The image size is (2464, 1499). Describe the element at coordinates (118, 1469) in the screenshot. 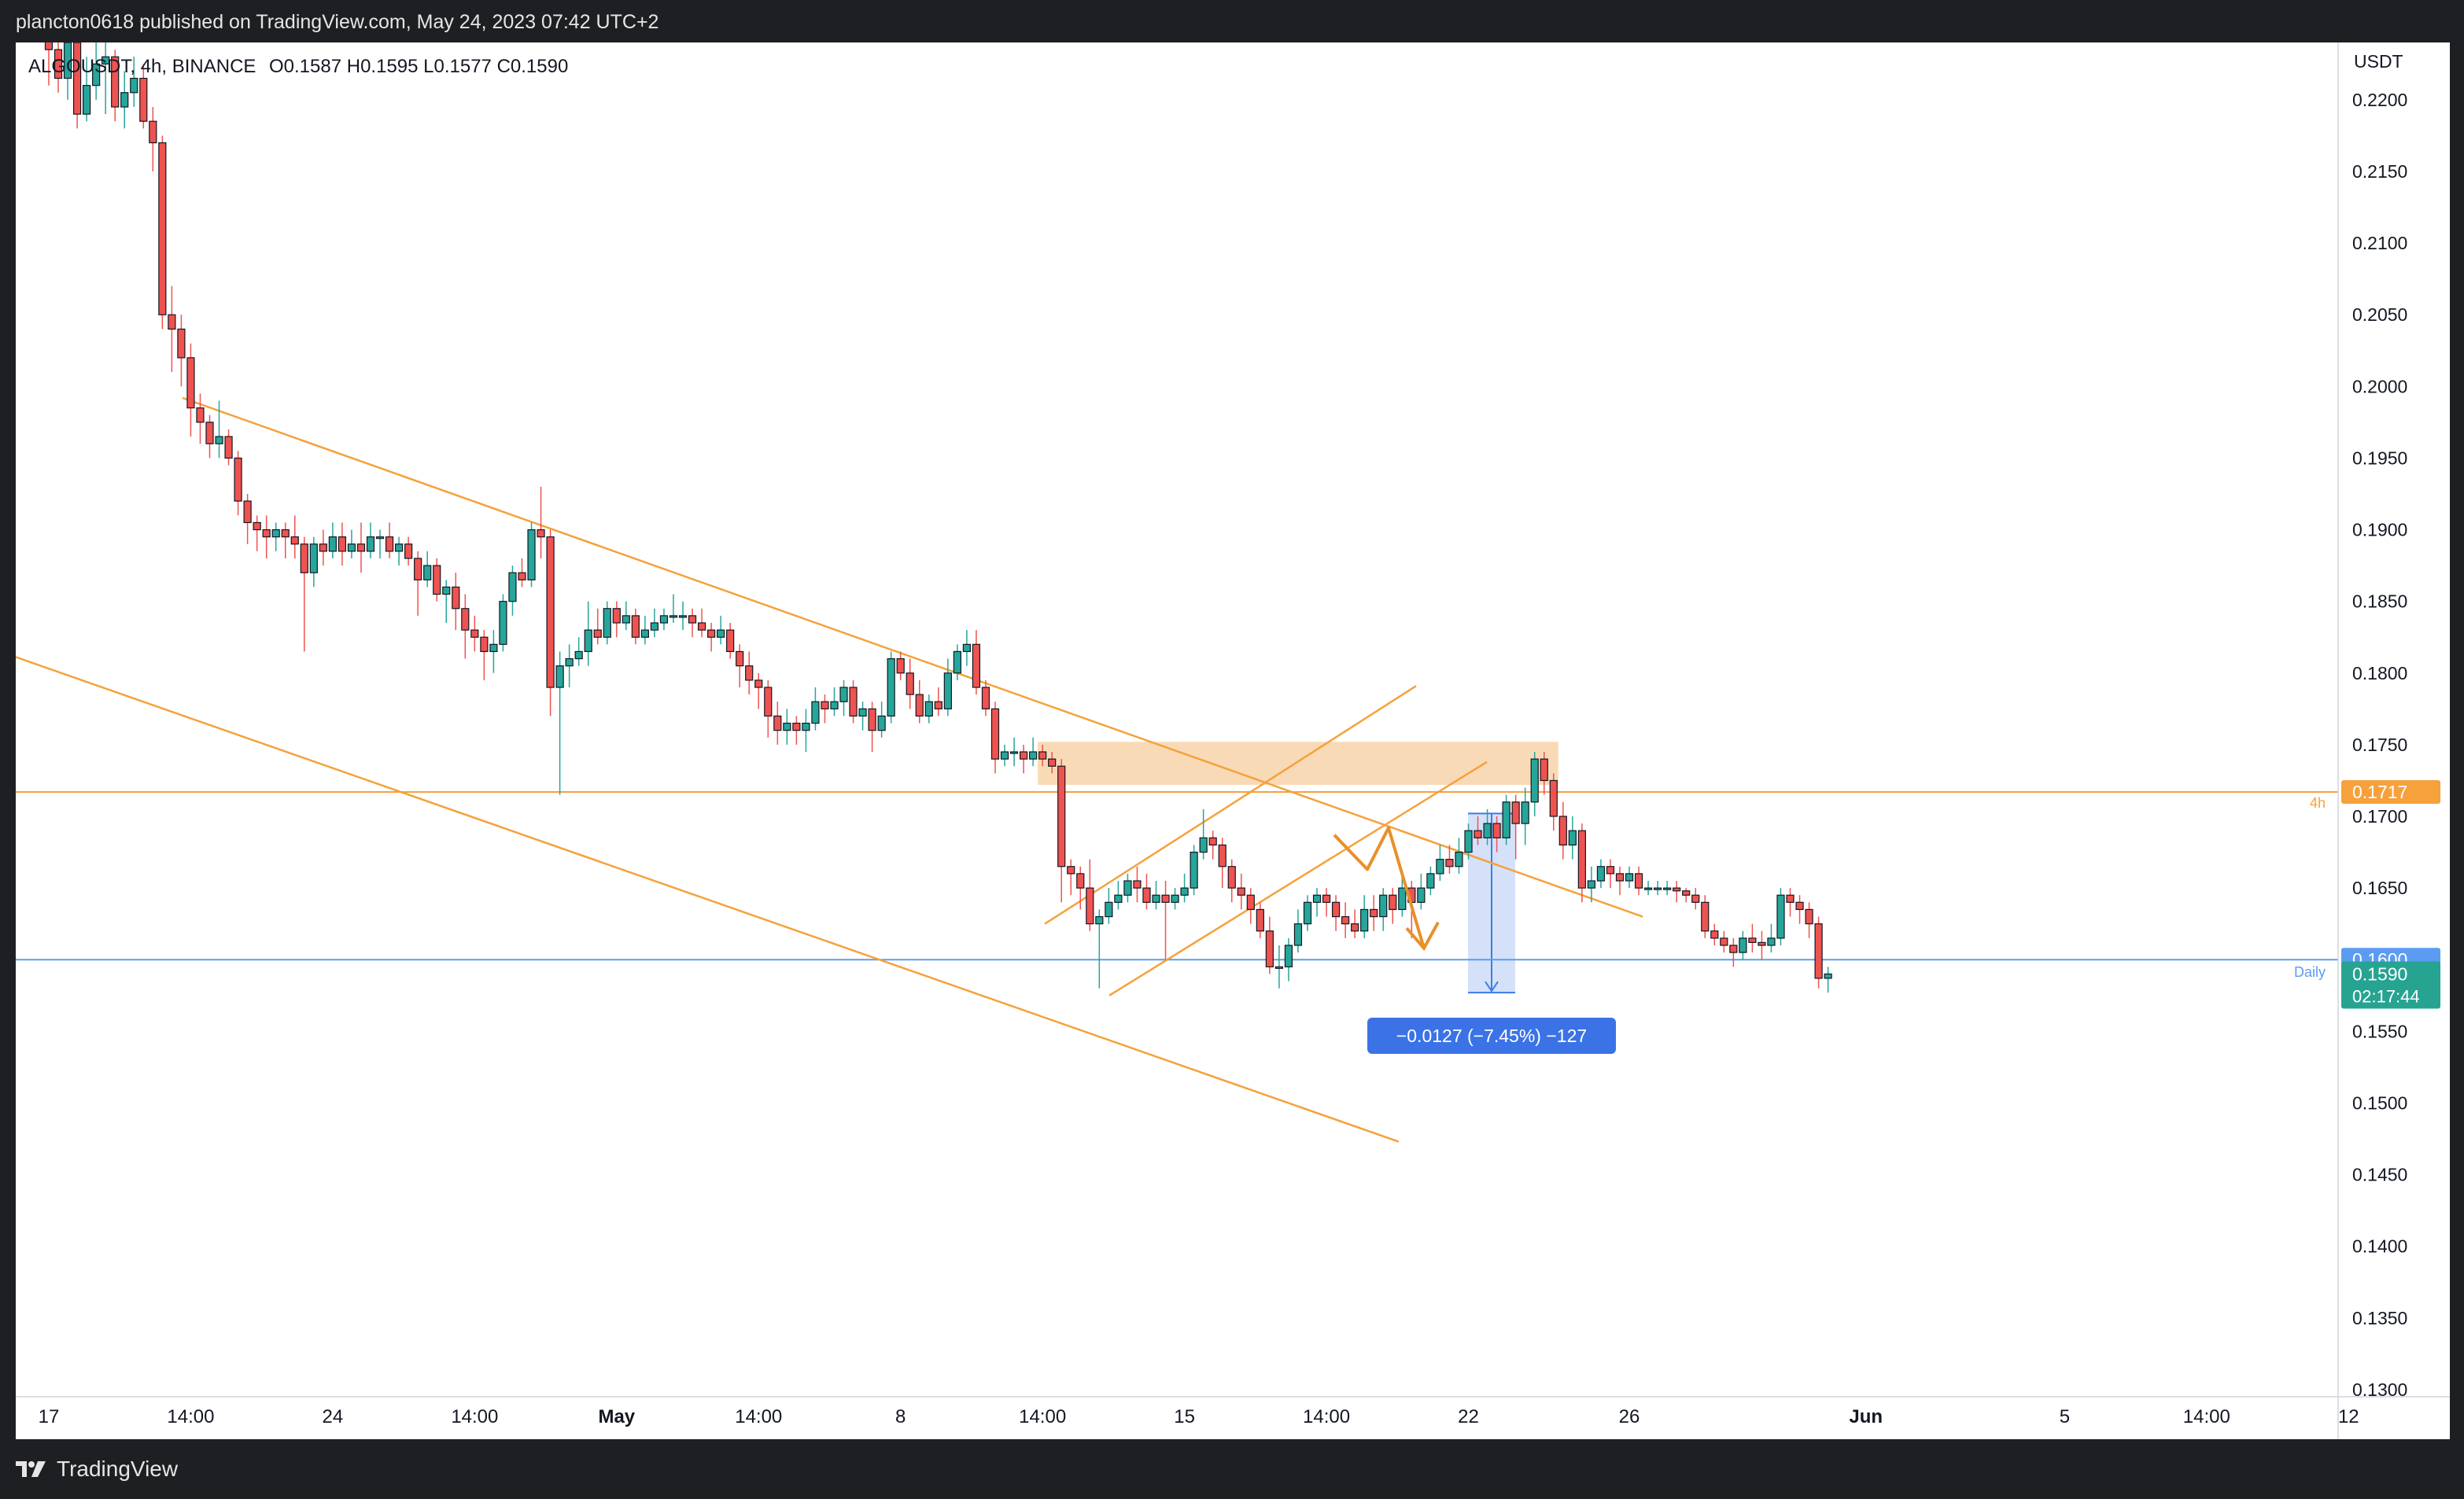

I see `brand-text: TradingView` at that location.